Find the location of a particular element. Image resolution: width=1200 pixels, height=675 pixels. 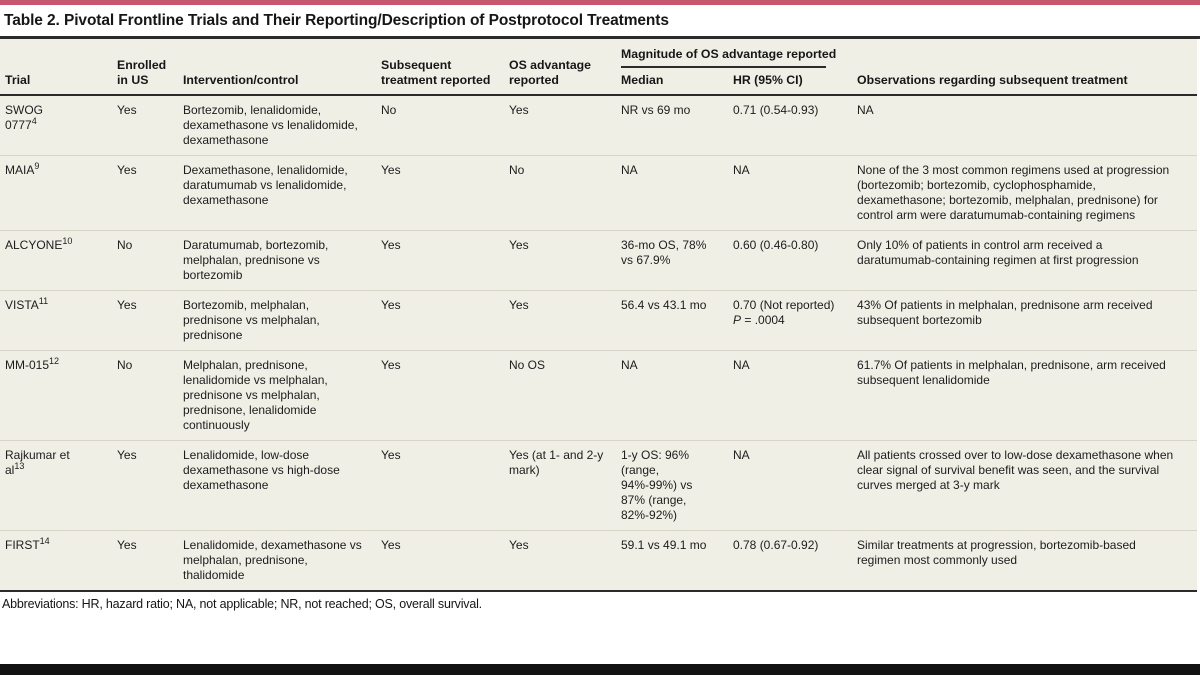

cell-hr: 0.60 (0.46-0.80) is located at coordinates (790, 260).